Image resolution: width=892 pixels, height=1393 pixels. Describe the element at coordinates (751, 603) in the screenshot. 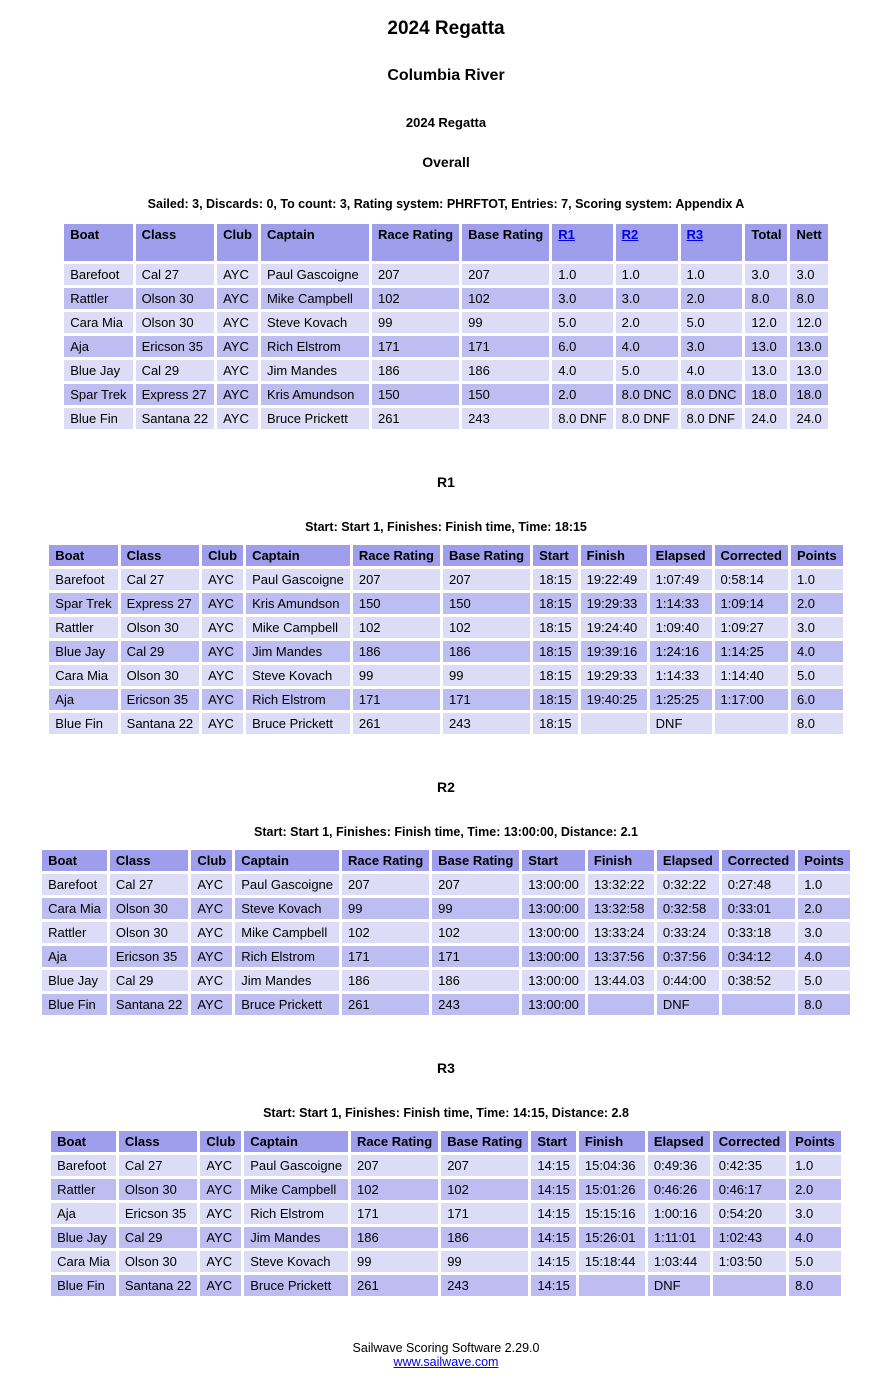

I see `cell-corrected: 1:09:14` at that location.